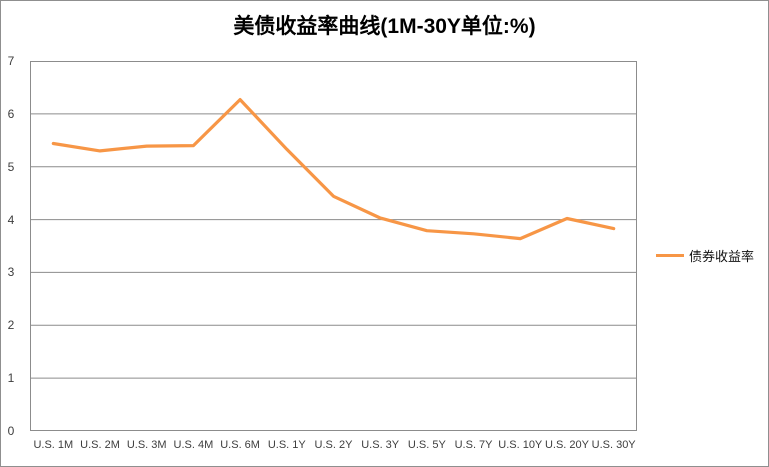 The width and height of the screenshot is (769, 467). I want to click on legend-line-swatch, so click(670, 255).